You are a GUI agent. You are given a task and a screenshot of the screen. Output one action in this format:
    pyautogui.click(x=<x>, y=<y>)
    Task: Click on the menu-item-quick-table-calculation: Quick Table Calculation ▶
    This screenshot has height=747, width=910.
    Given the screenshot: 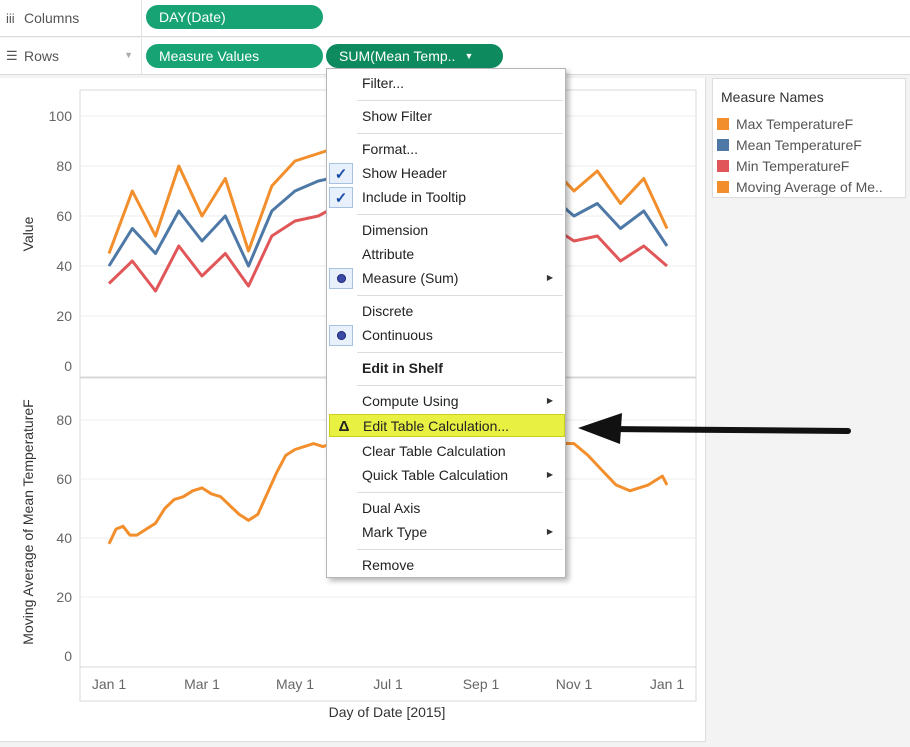 What is the action you would take?
    pyautogui.click(x=446, y=475)
    